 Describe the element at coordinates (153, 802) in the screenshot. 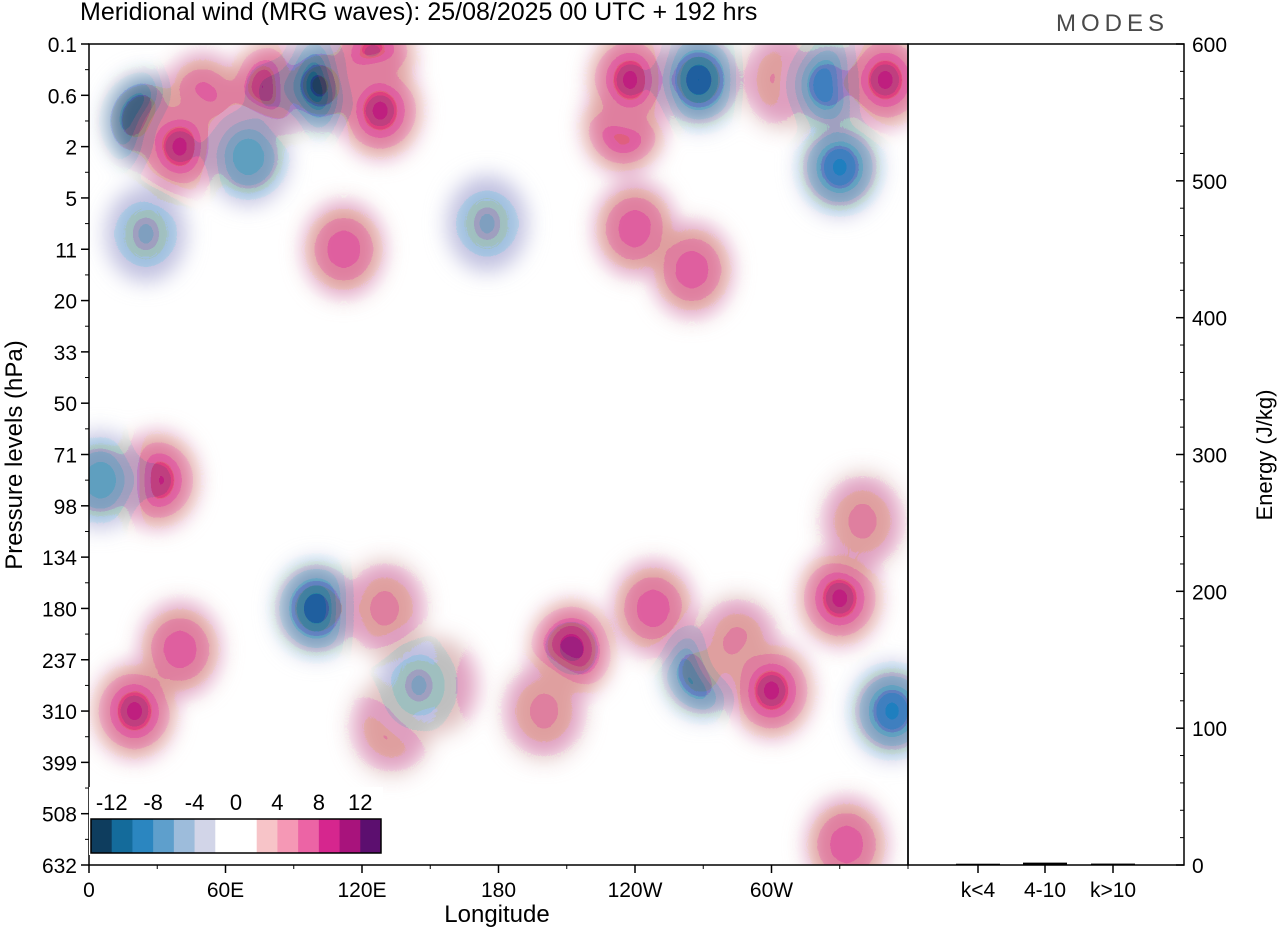

I see `colorbar-label: -8` at that location.